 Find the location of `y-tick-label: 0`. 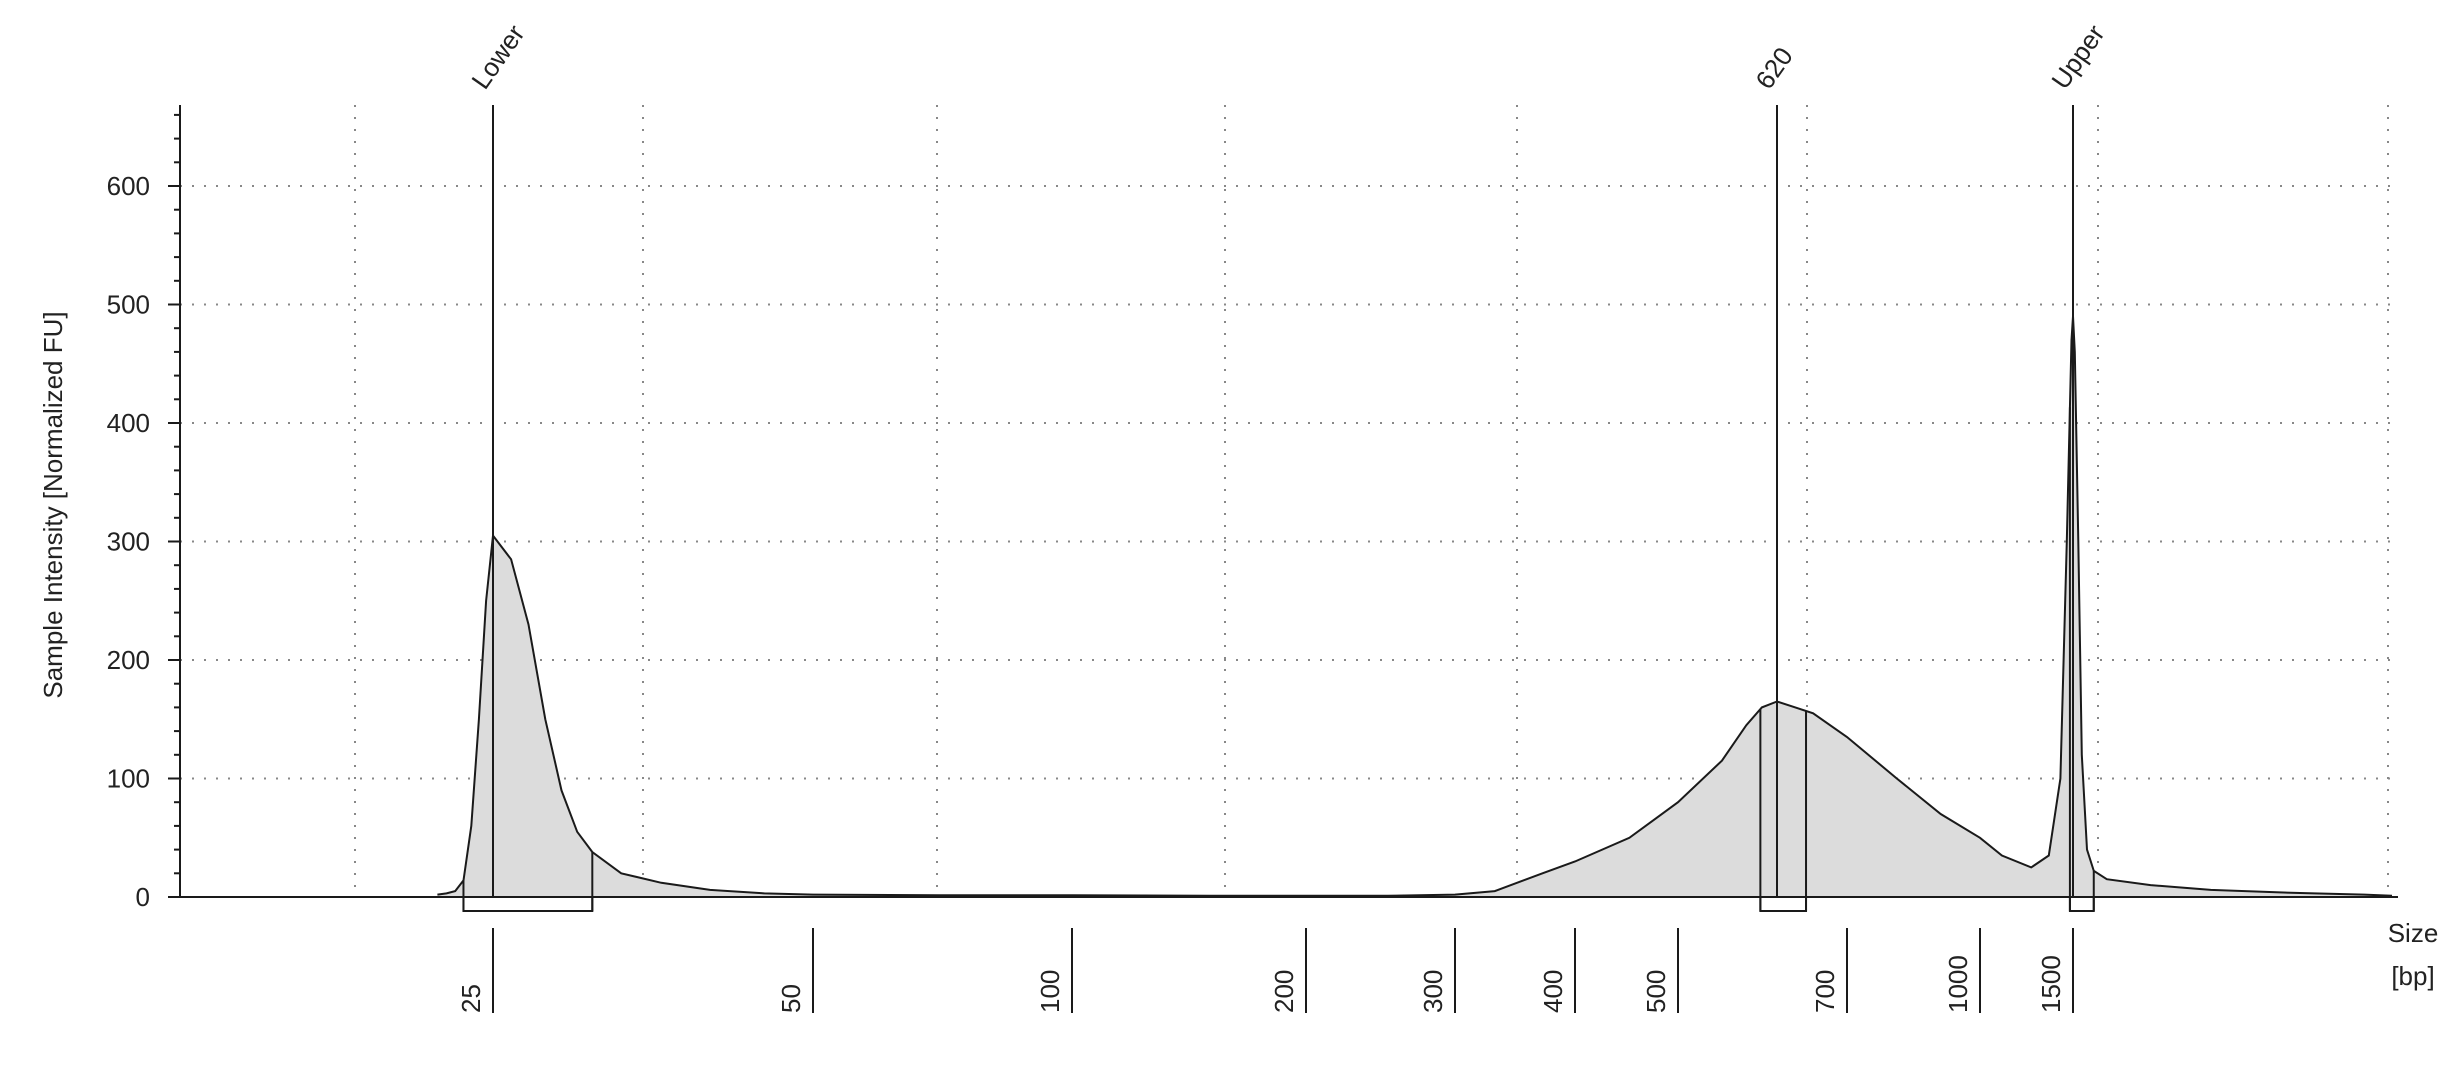

y-tick-label: 0 is located at coordinates (143, 897).